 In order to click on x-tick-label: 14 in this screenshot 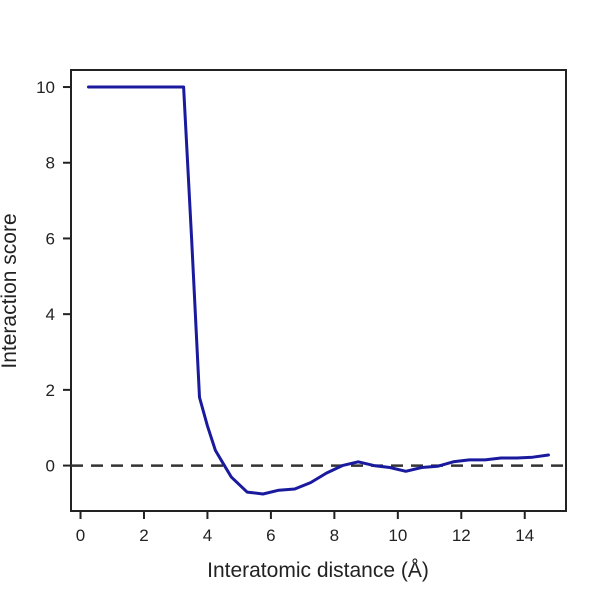, I will do `click(524, 535)`.